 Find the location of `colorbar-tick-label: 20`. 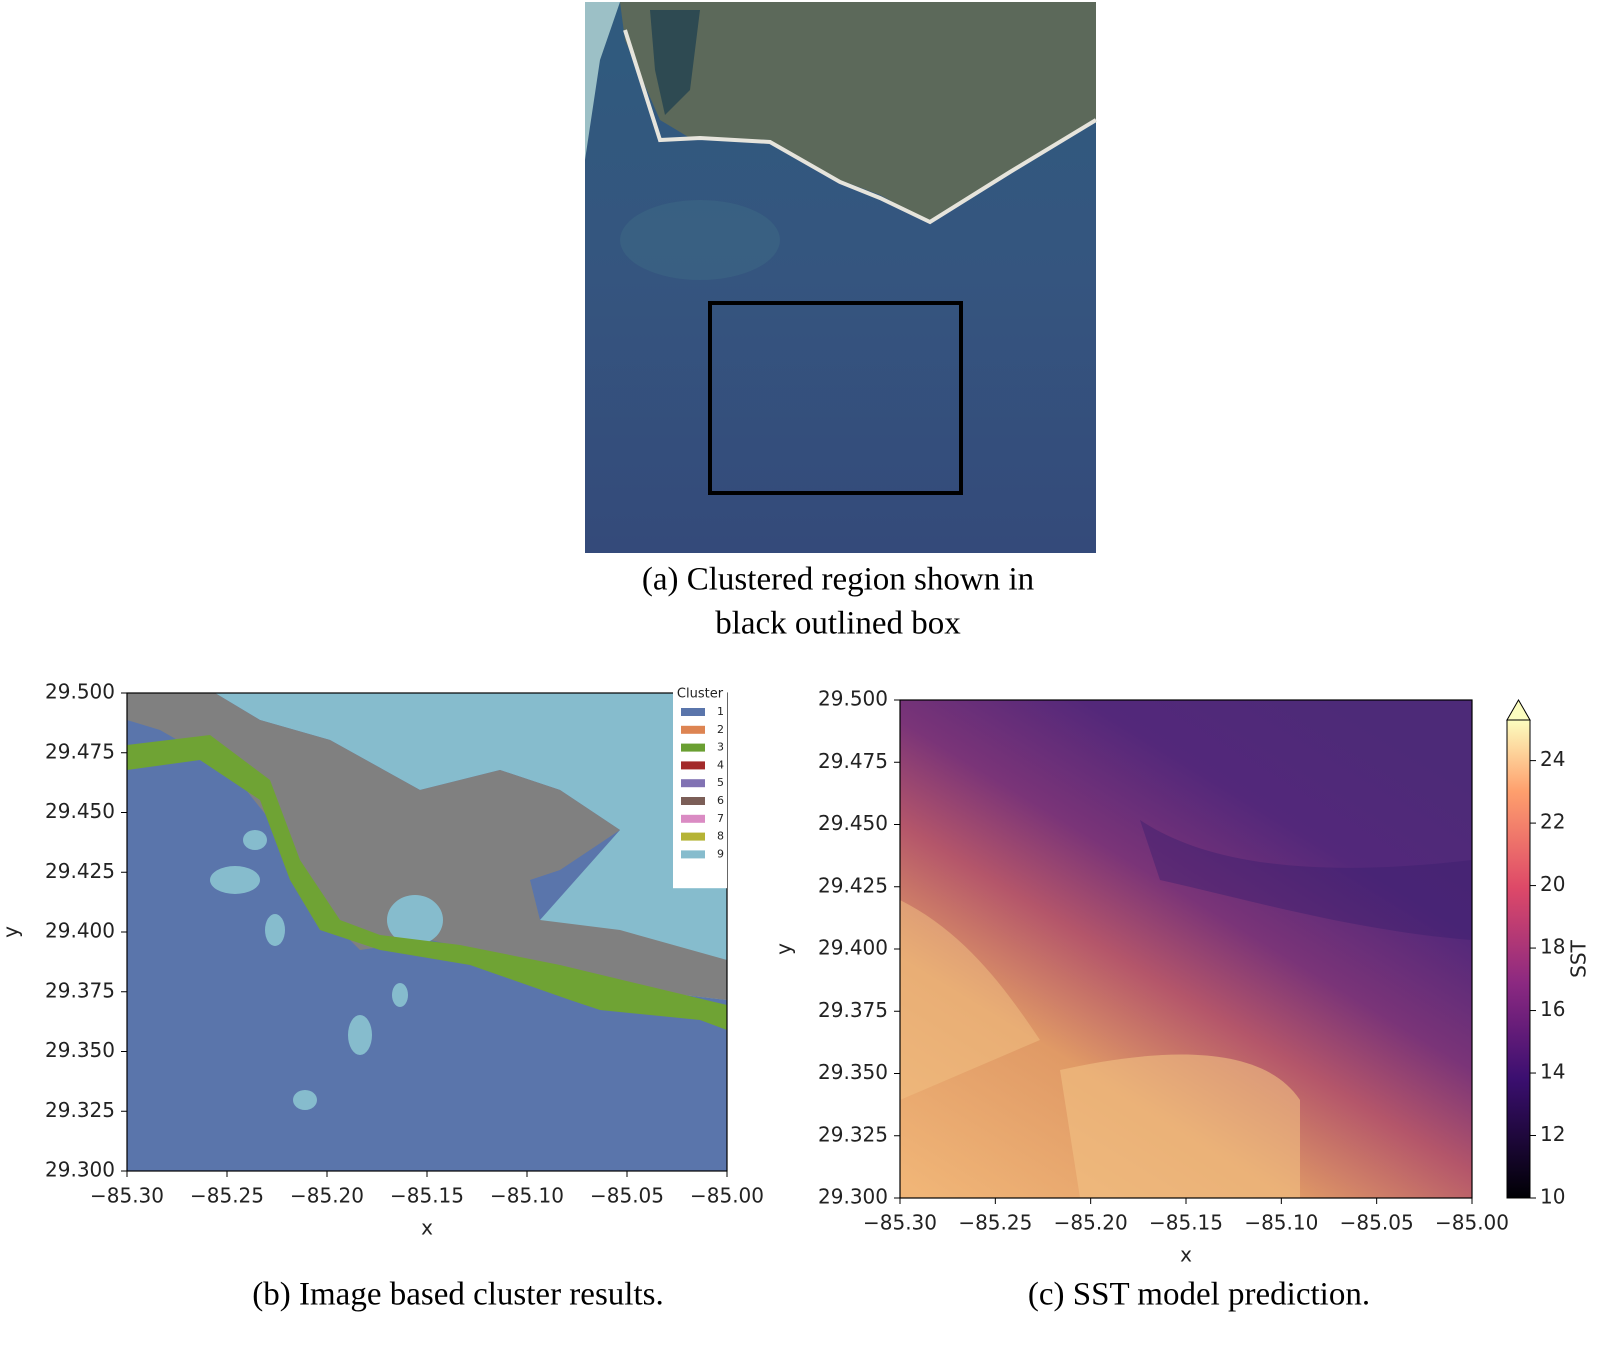

colorbar-tick-label: 20 is located at coordinates (1552, 884).